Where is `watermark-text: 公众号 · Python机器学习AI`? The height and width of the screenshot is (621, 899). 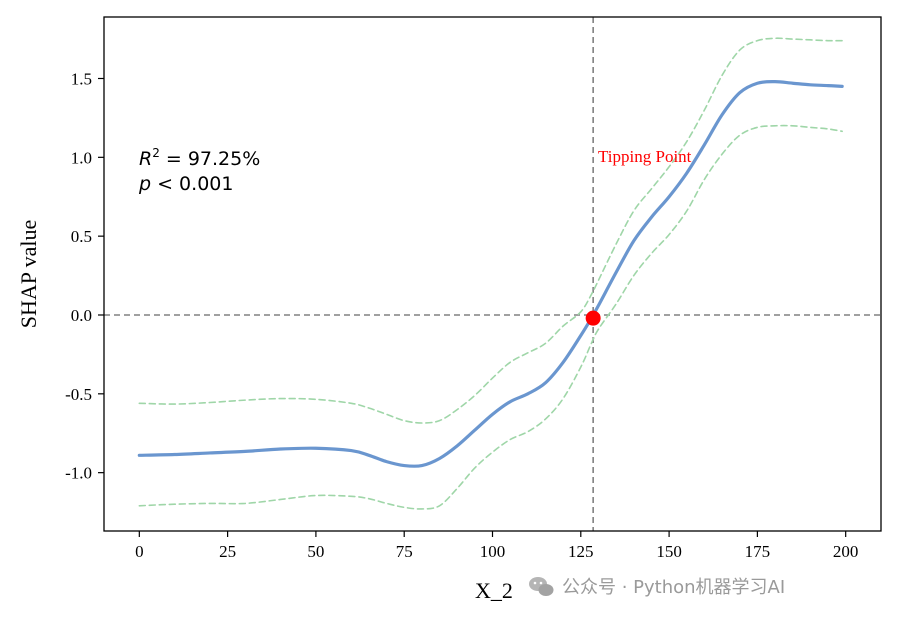 watermark-text: 公众号 · Python机器学习AI is located at coordinates (673, 587).